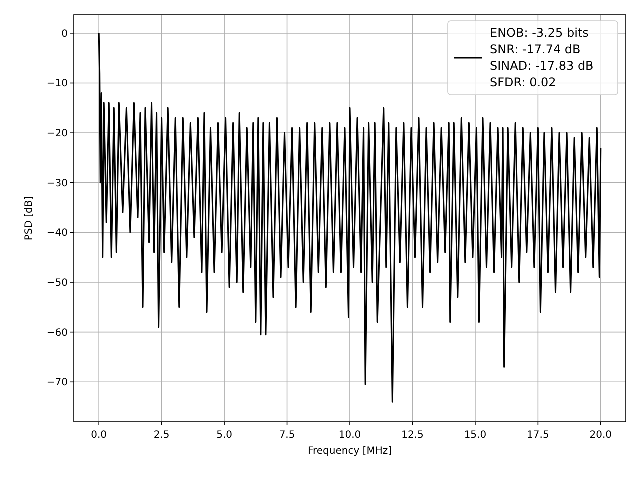 This screenshot has height=480, width=640. I want to click on y-tick-label: −70, so click(57, 383).